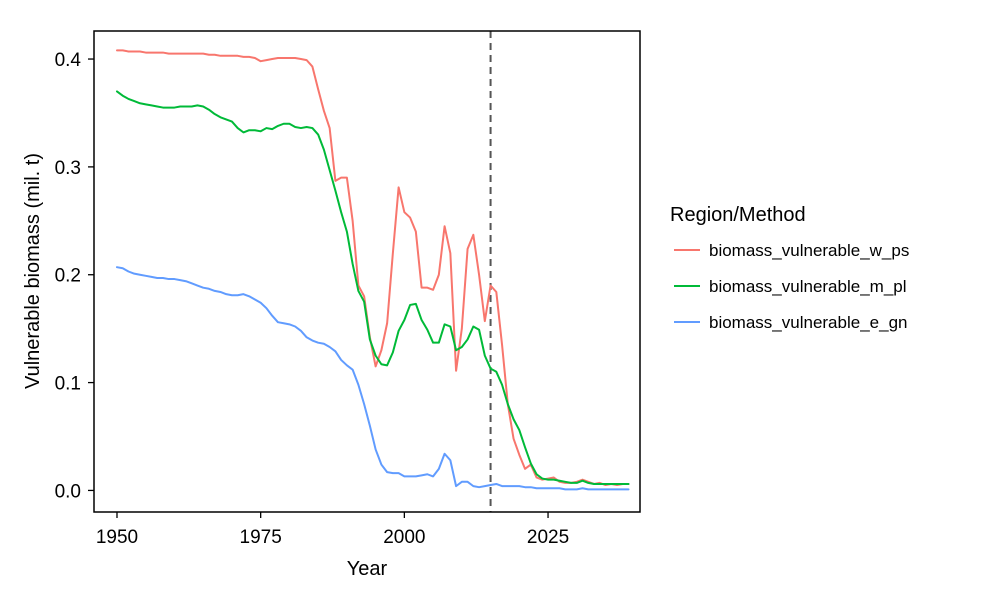 Image resolution: width=1003 pixels, height=590 pixels. What do you see at coordinates (68, 384) in the screenshot?
I see `y-tick-label: 0.1` at bounding box center [68, 384].